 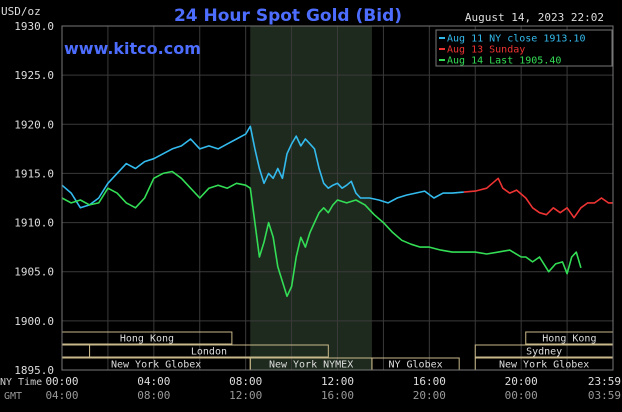 What do you see at coordinates (61, 395) in the screenshot?
I see `x-tick-label-gmt: 04:00` at bounding box center [61, 395].